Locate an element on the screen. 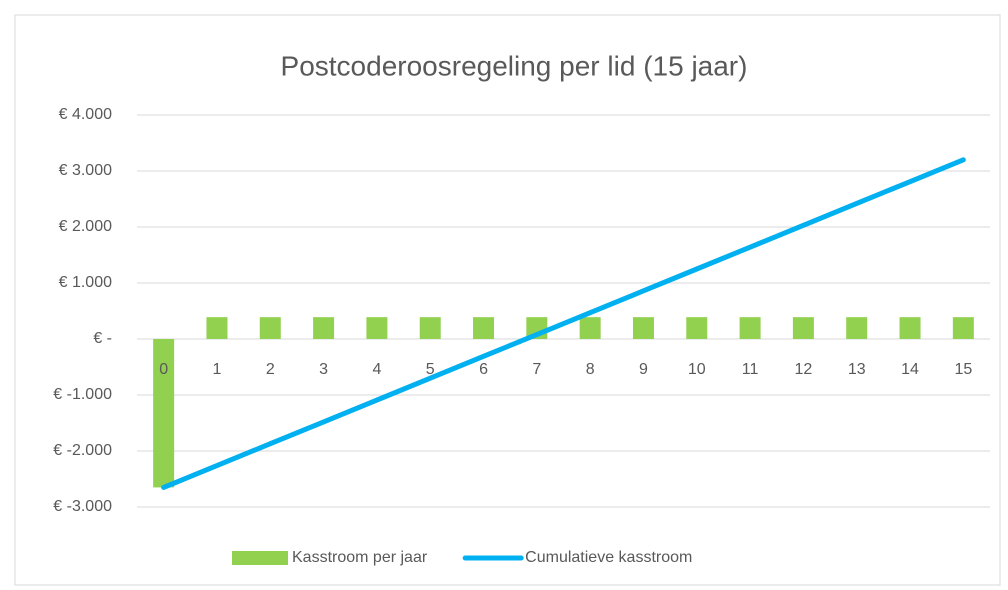 The image size is (1008, 590). x-tick-label: 1 is located at coordinates (217, 369).